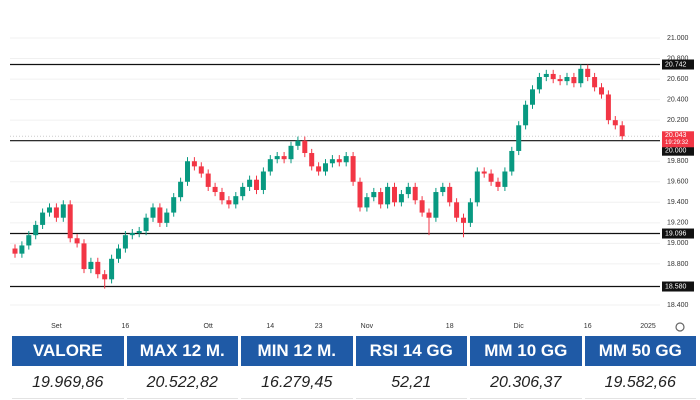 The width and height of the screenshot is (700, 400). What do you see at coordinates (678, 243) in the screenshot?
I see `y-tick-label: 19.000` at bounding box center [678, 243].